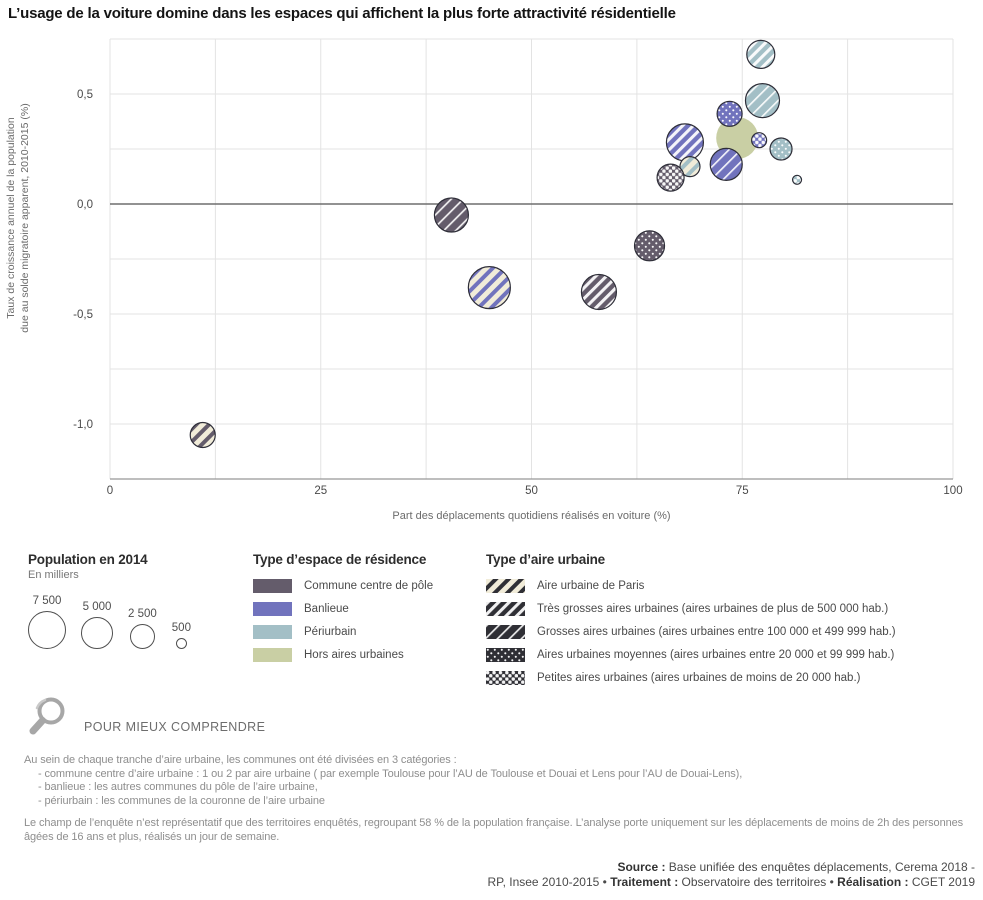  Describe the element at coordinates (731, 586) in the screenshot. I see `urban-area-legend-item-paris: Aire urbaine de Paris` at that location.